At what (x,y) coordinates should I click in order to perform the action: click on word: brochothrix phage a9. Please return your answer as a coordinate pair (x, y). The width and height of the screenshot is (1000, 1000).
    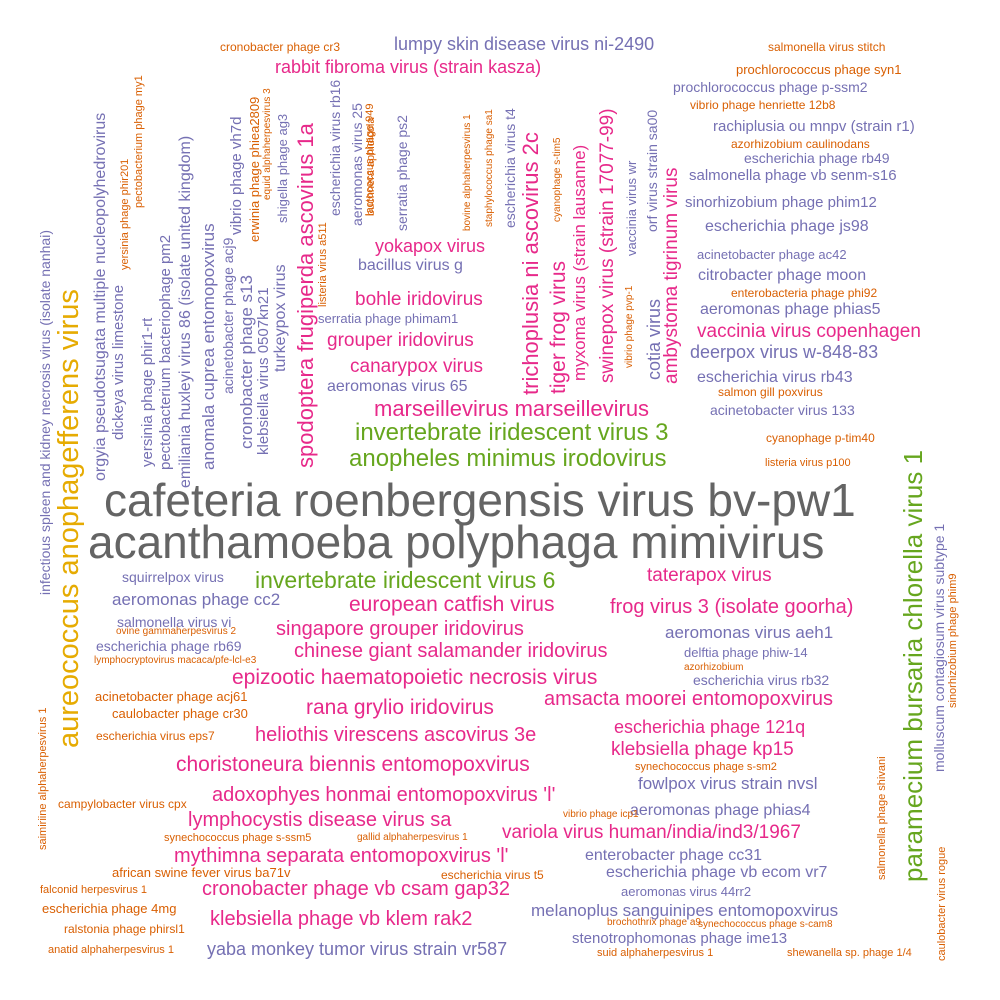
    Looking at the image, I should click on (654, 922).